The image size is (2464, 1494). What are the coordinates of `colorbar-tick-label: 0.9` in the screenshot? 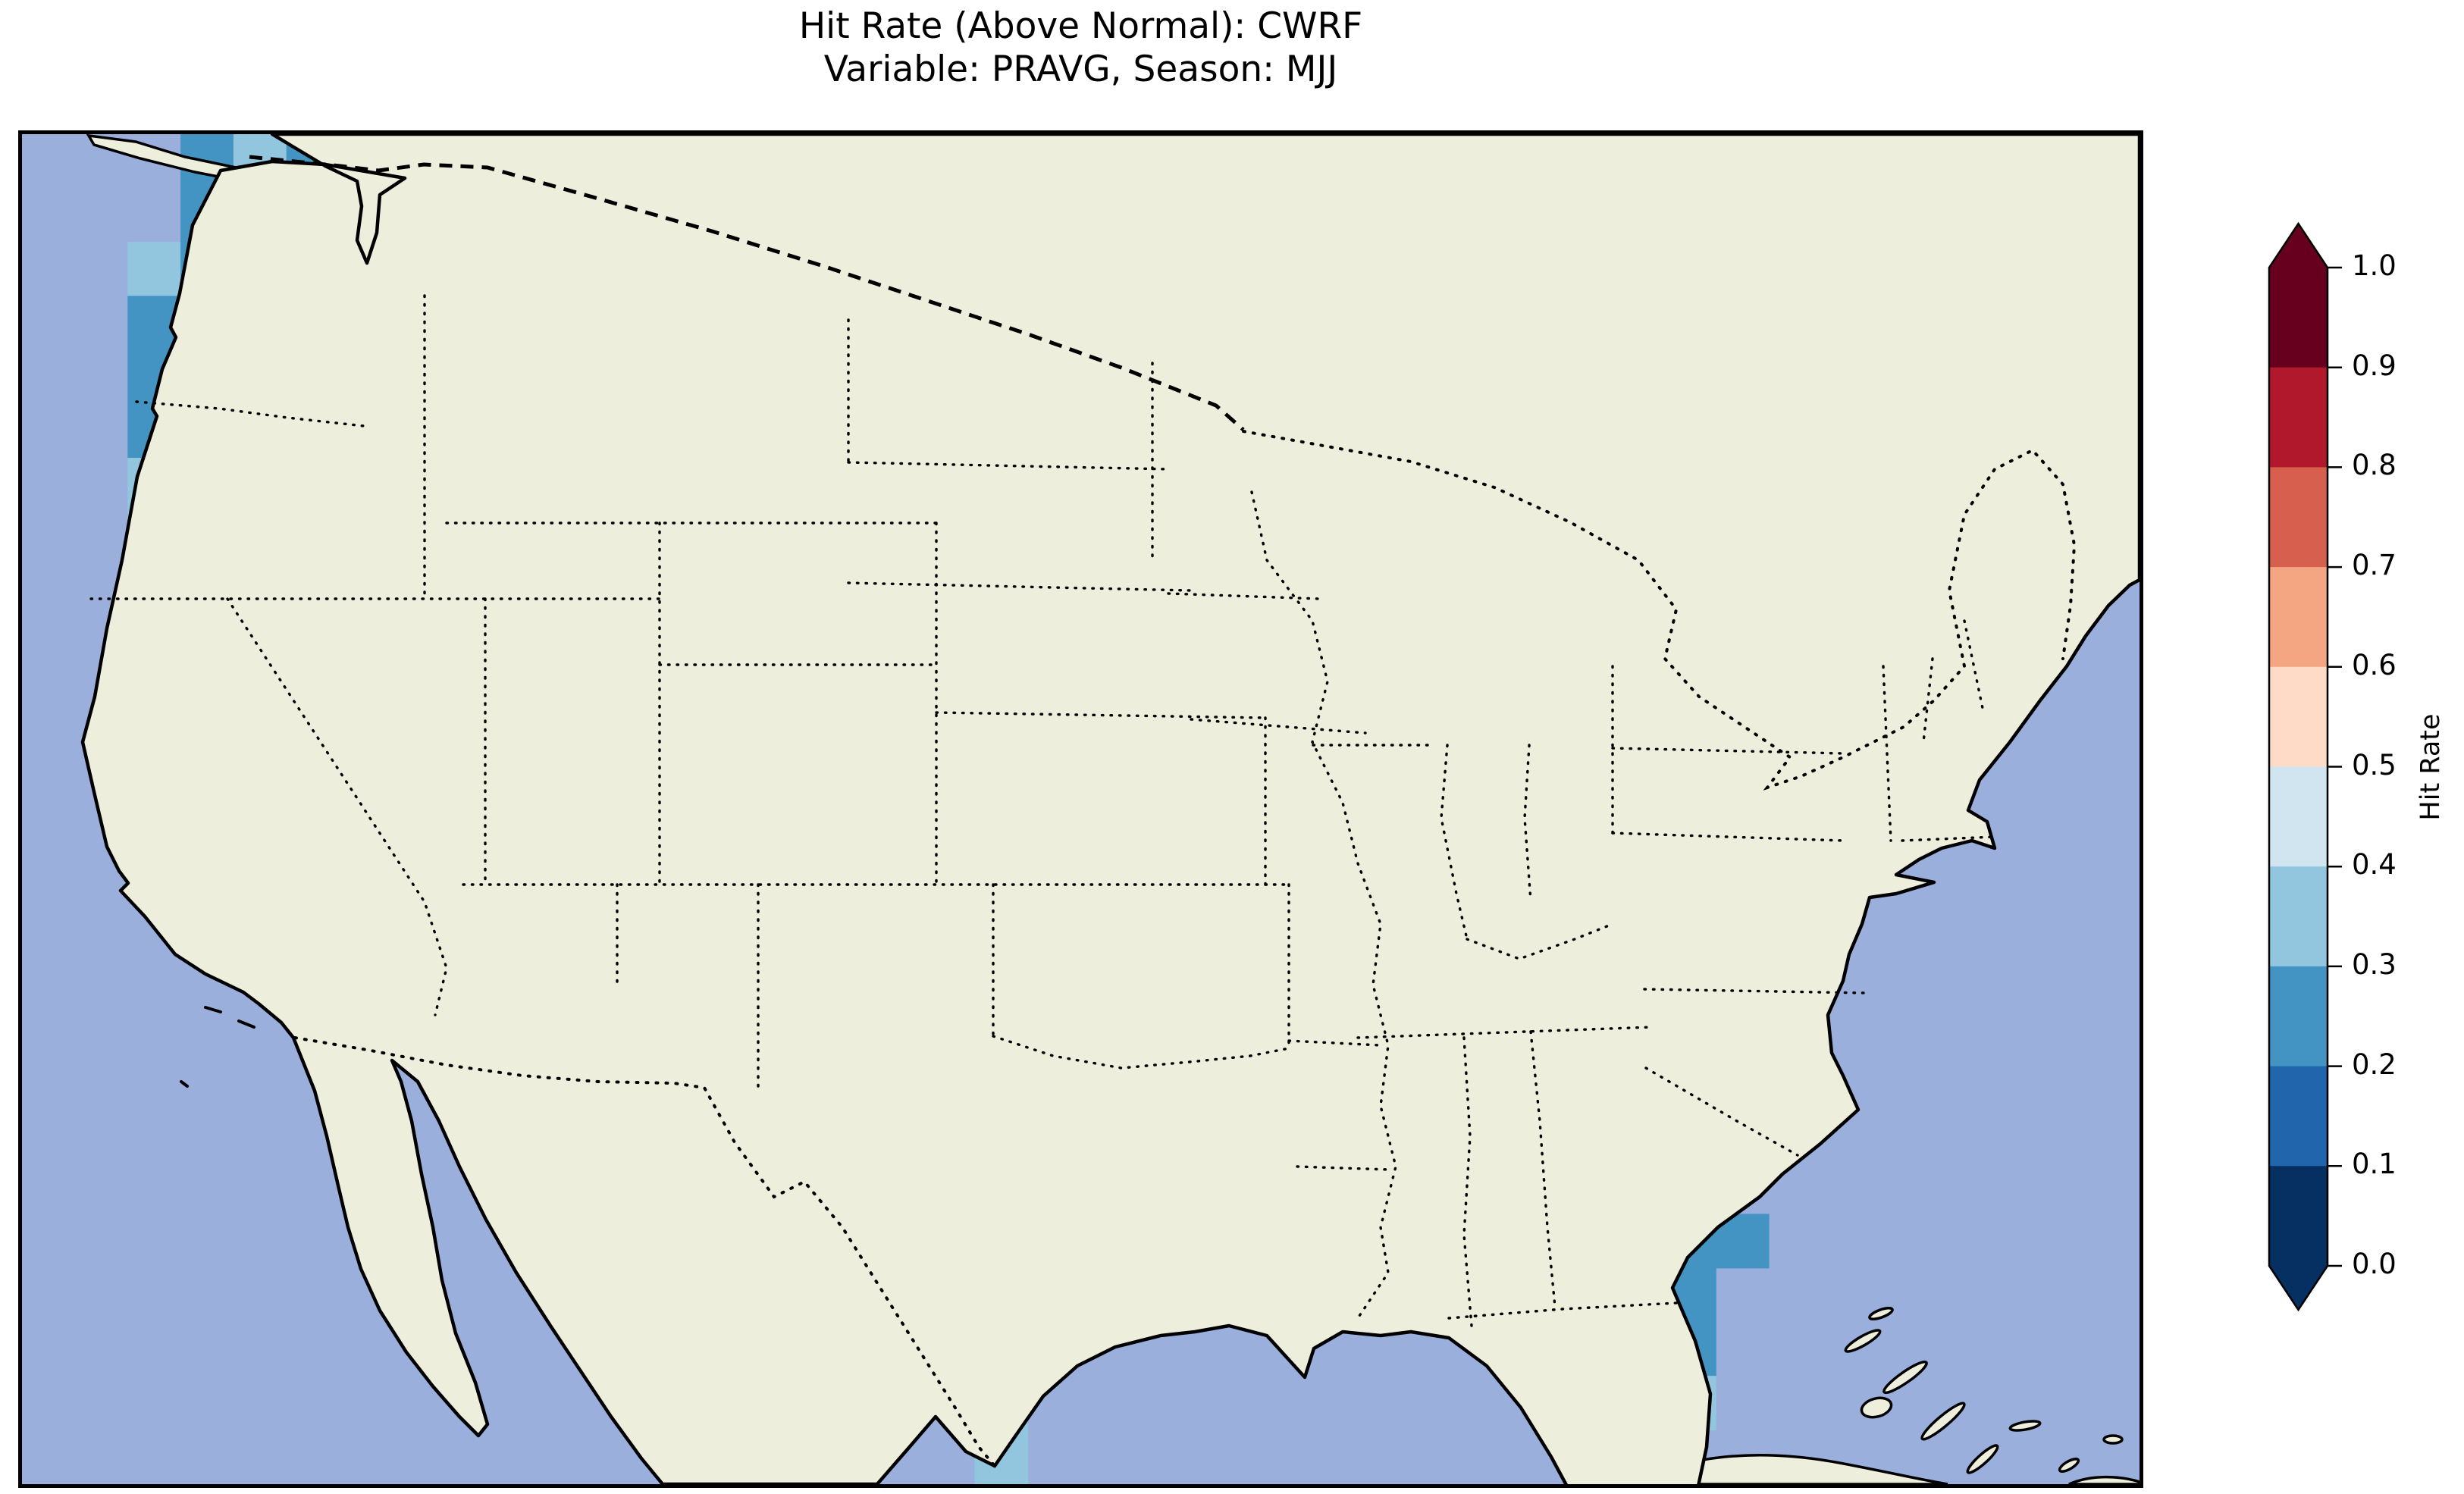 It's located at (2374, 365).